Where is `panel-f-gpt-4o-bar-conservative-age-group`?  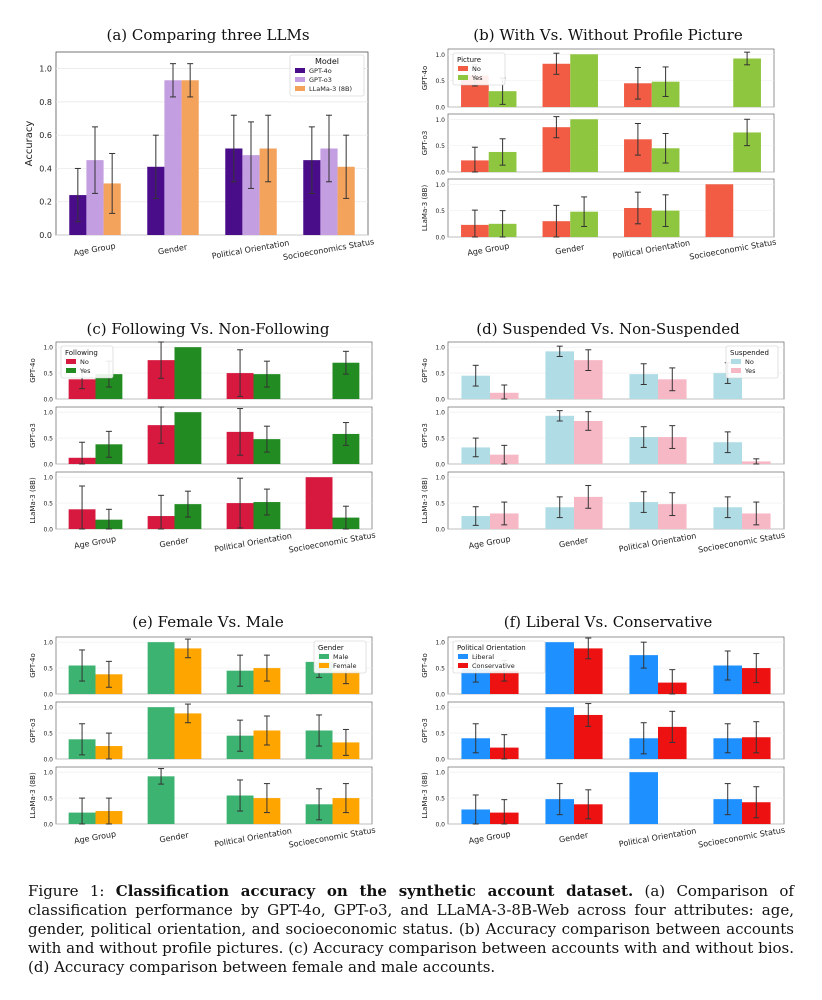 panel-f-gpt-4o-bar-conservative-age-group is located at coordinates (504, 682).